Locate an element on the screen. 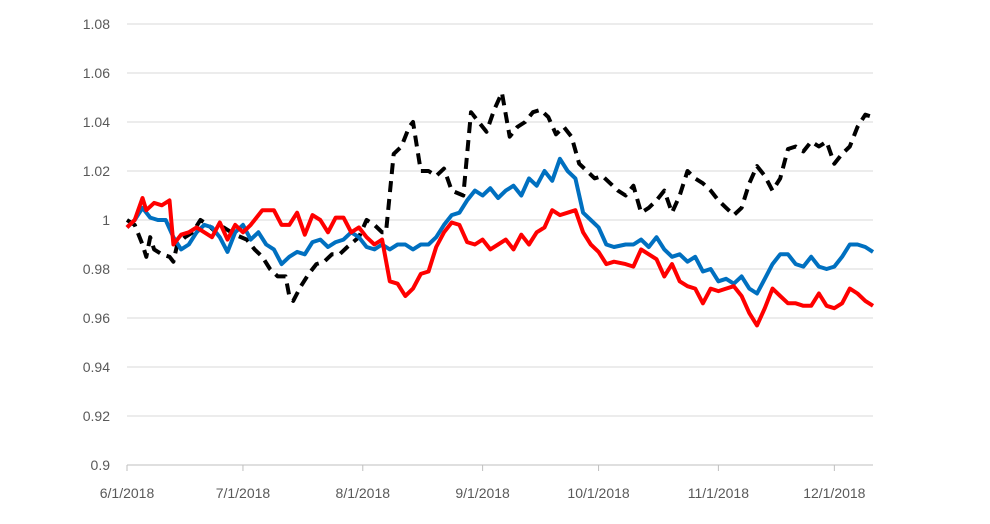  x-tick-label: 8/1/2018 is located at coordinates (363, 493).